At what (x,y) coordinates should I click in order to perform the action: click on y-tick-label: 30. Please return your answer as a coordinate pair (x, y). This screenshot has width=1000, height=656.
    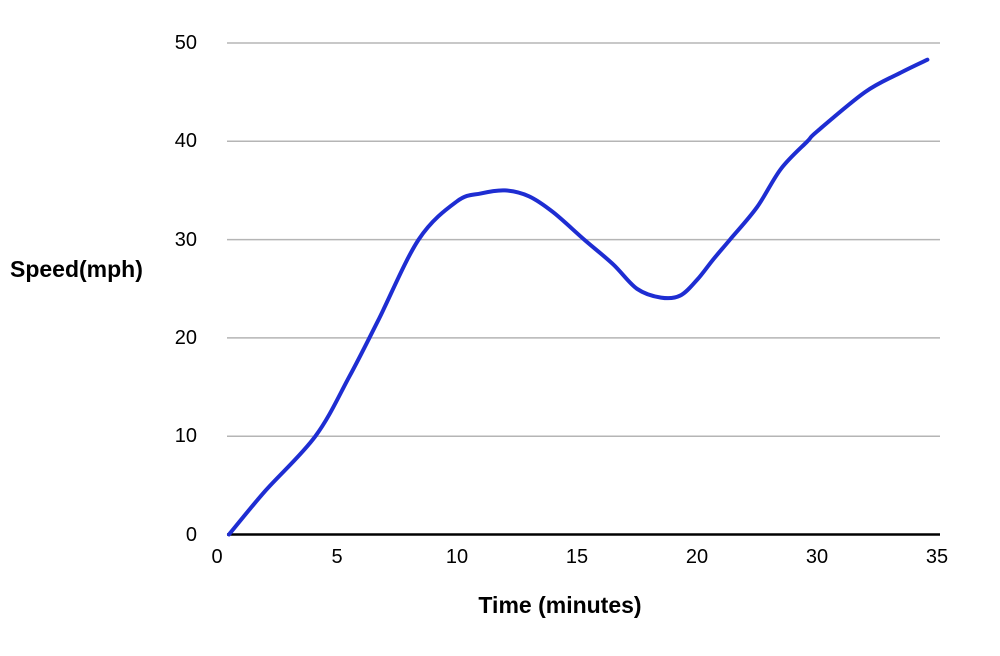
    Looking at the image, I should click on (185, 239).